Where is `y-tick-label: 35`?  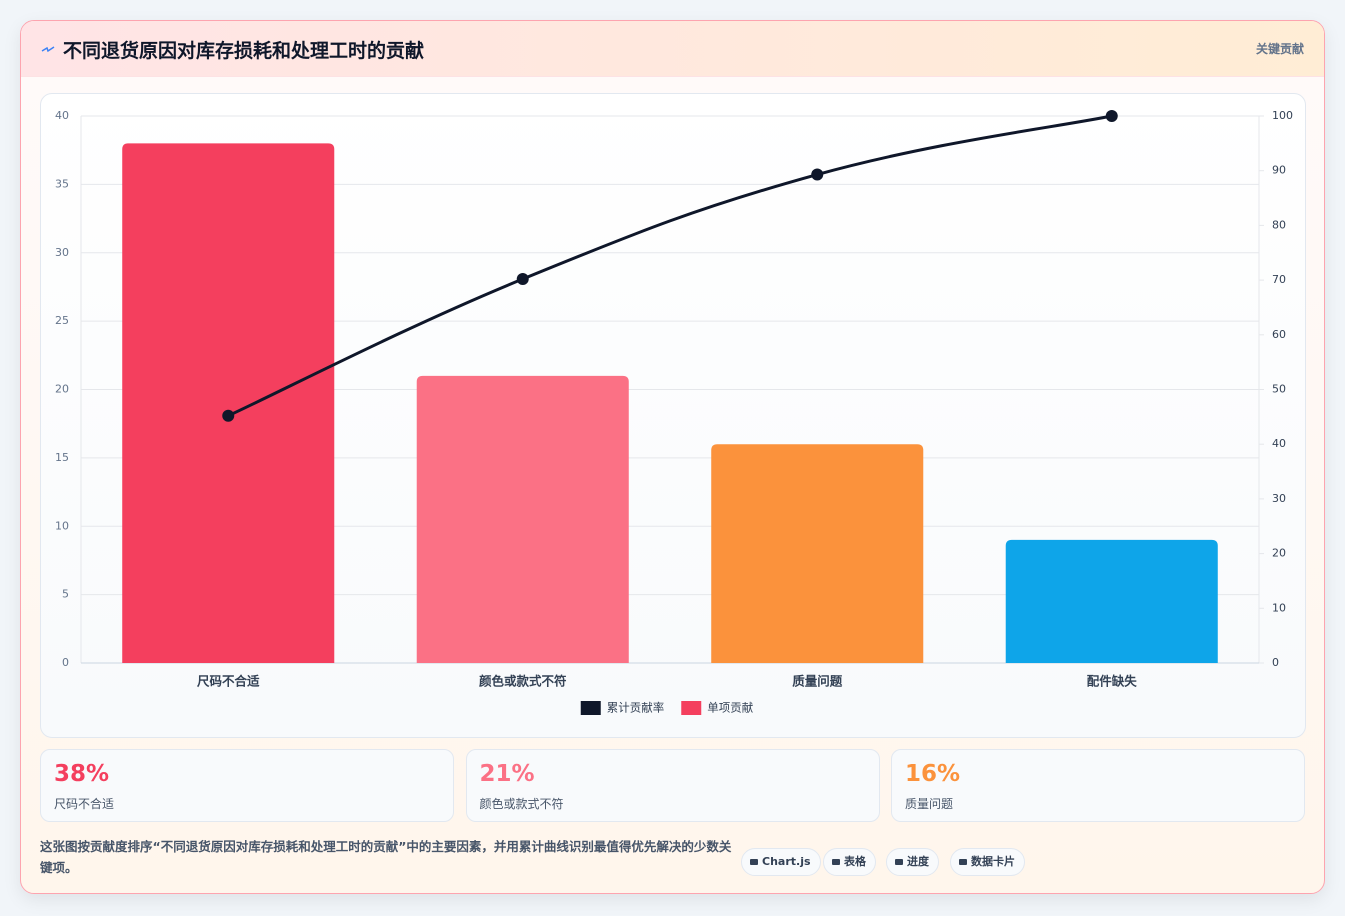
y-tick-label: 35 is located at coordinates (62, 183).